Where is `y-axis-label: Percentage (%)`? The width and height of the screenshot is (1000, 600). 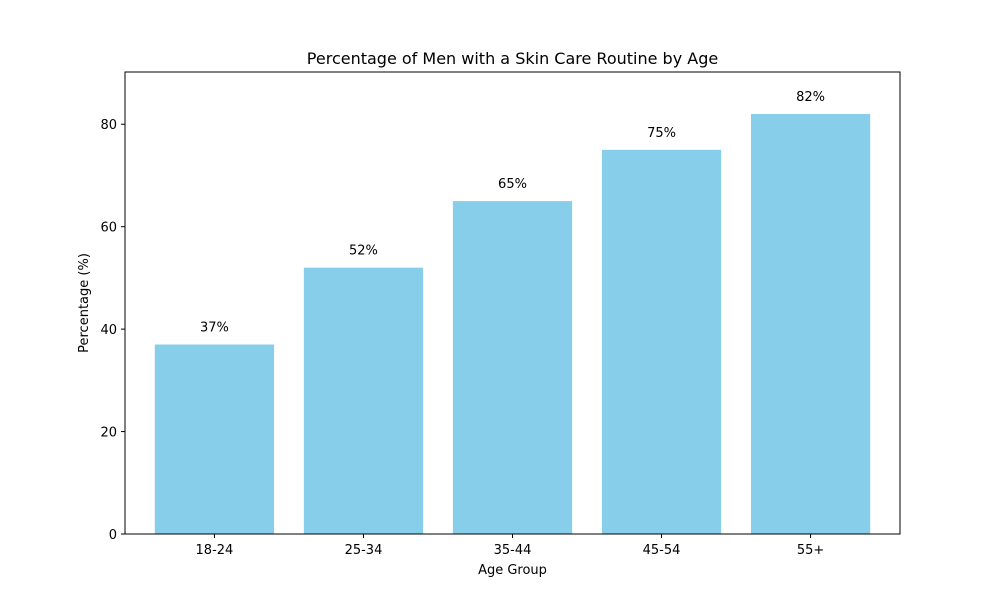
y-axis-label: Percentage (%) is located at coordinates (84, 303).